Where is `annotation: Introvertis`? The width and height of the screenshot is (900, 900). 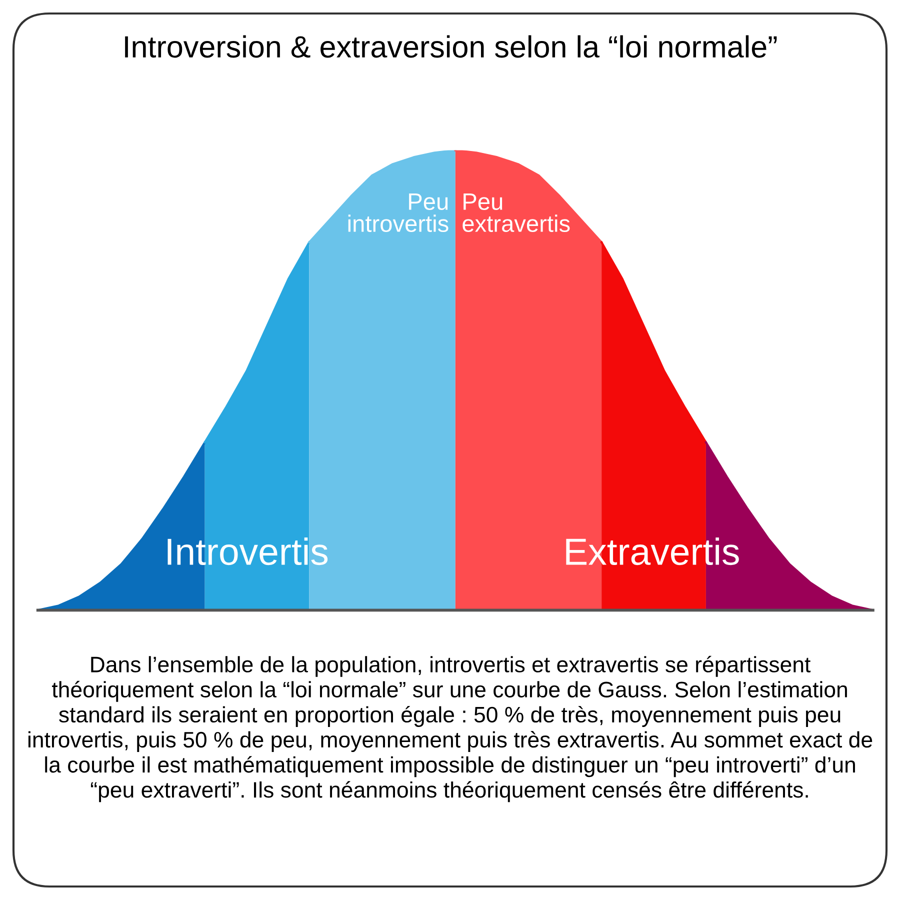 annotation: Introvertis is located at coordinates (248, 552).